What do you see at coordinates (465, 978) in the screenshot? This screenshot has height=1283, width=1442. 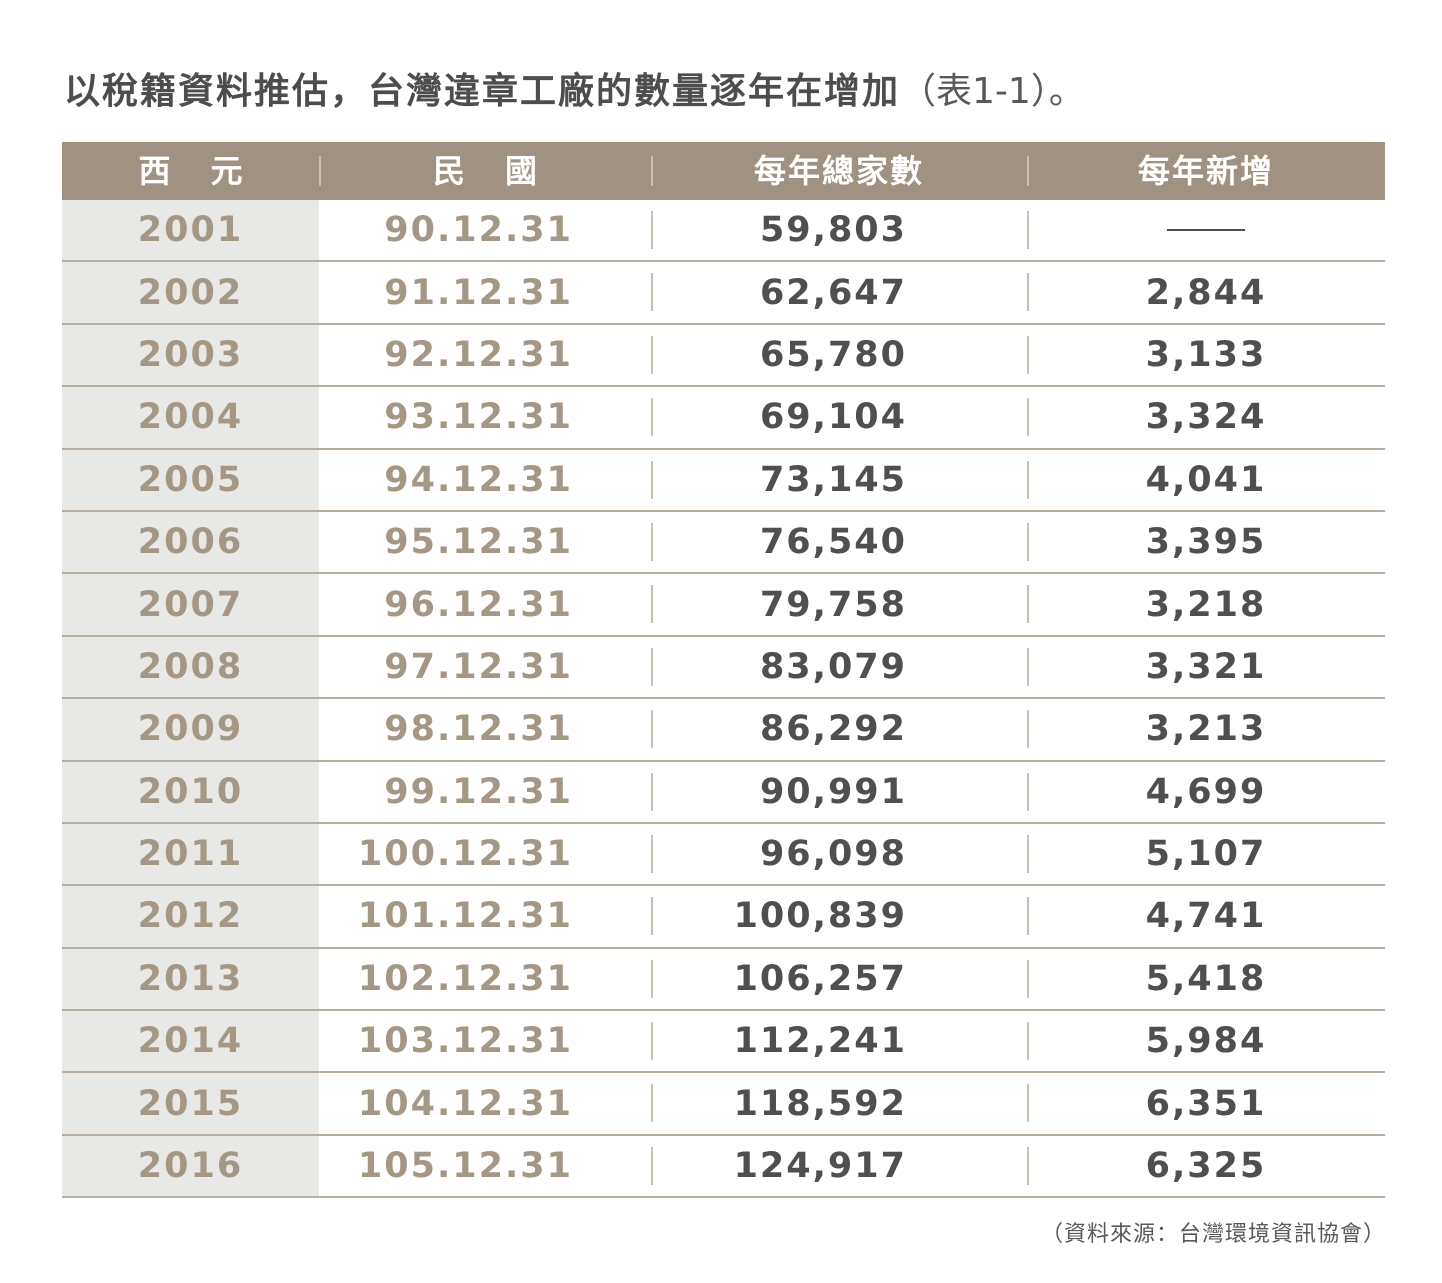 I see `cell-roc-date-text: 102.12.31` at bounding box center [465, 978].